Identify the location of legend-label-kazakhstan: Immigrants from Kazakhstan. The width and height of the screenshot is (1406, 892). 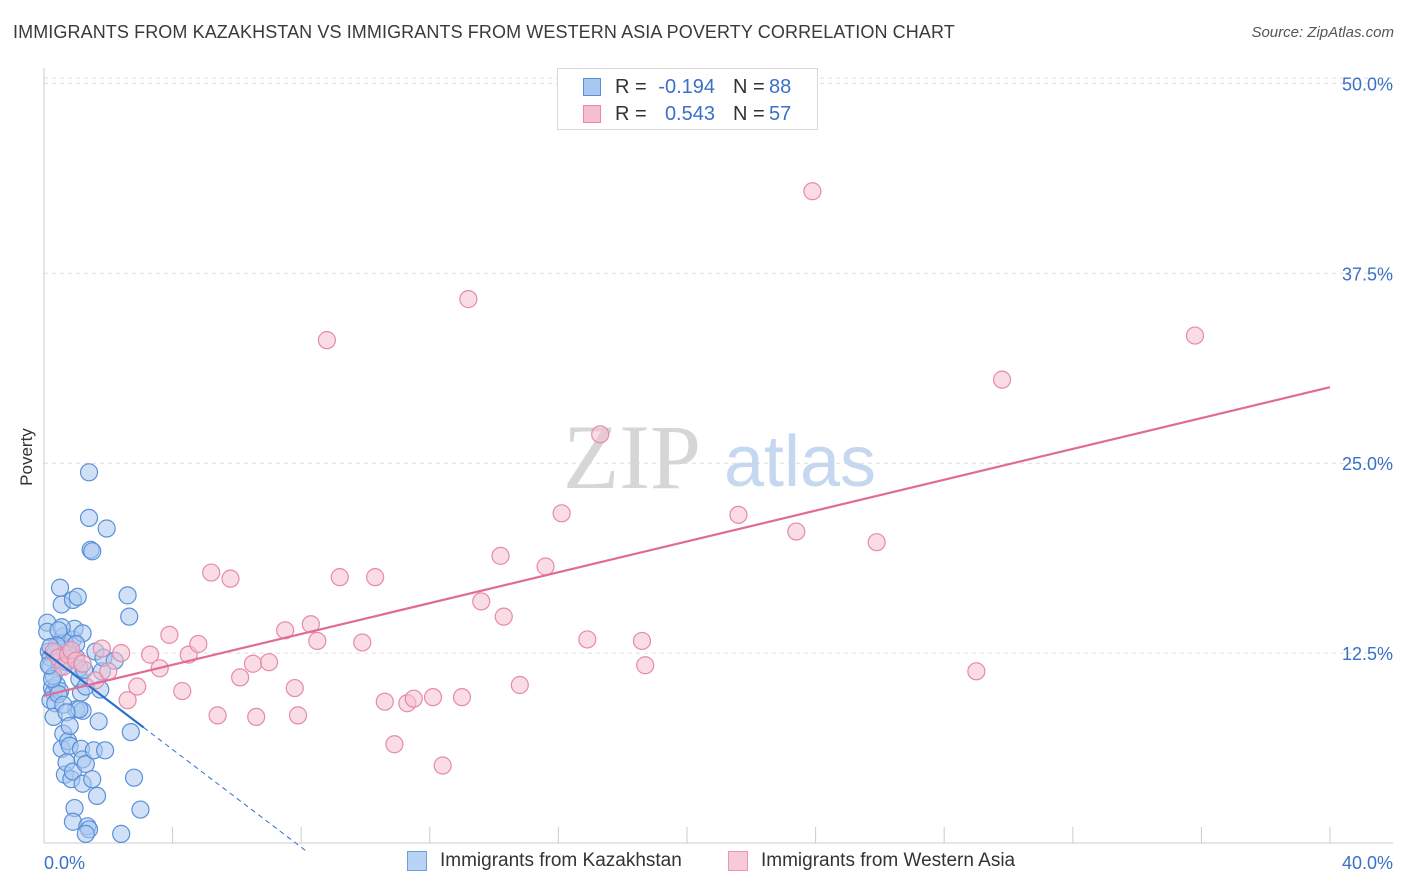
(561, 860).